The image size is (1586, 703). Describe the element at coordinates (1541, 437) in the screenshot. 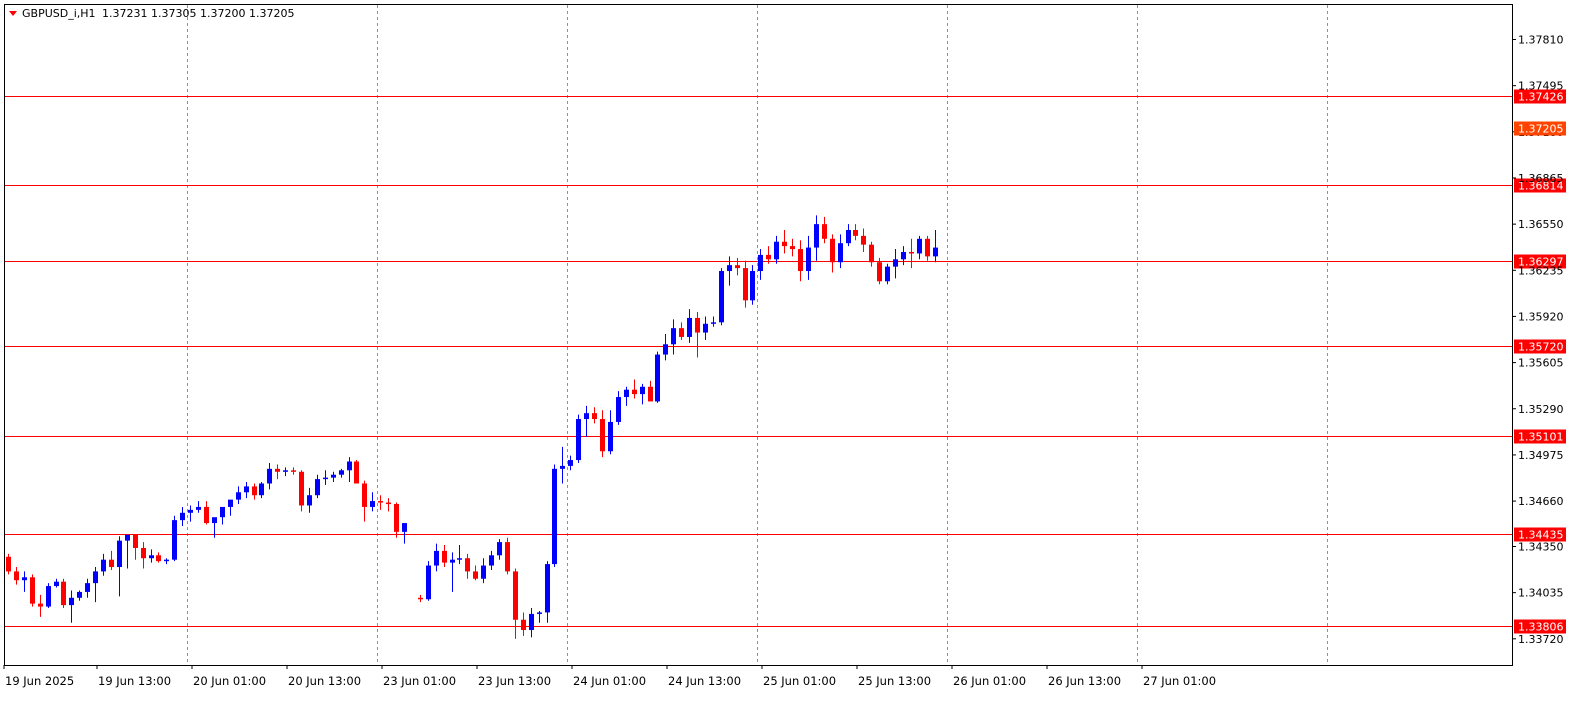

I see `level-label-4: 1.35101` at that location.